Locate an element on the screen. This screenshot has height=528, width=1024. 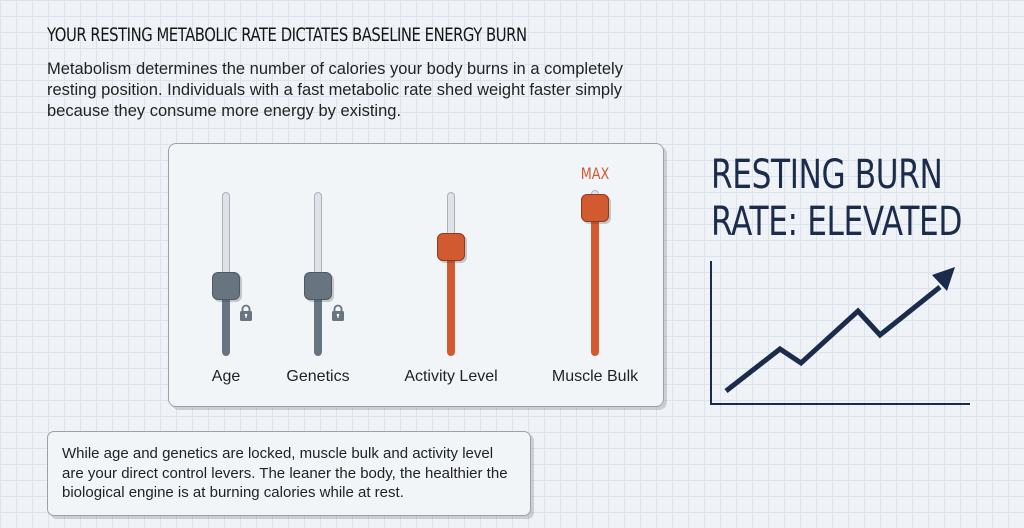
slider-label: Age is located at coordinates (226, 376).